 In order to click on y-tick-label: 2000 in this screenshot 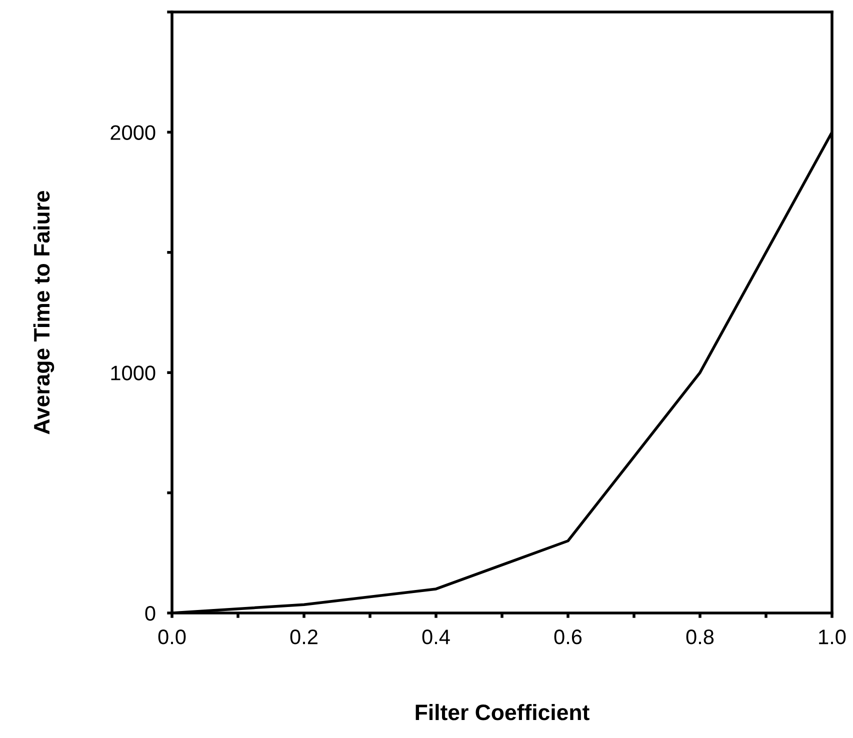, I will do `click(133, 132)`.